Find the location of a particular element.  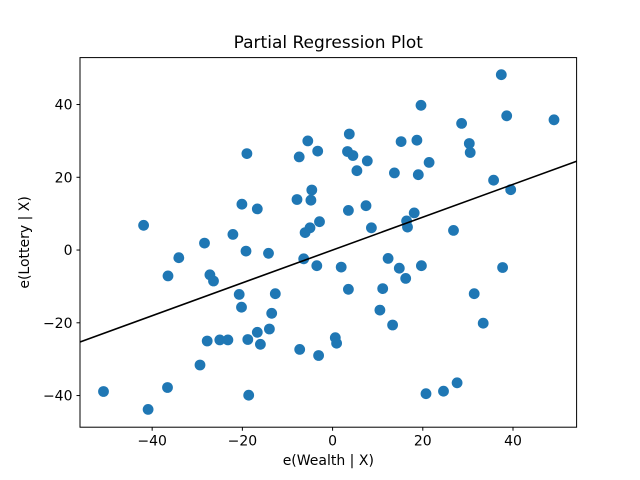

y-tick-label: −40 is located at coordinates (58, 397).